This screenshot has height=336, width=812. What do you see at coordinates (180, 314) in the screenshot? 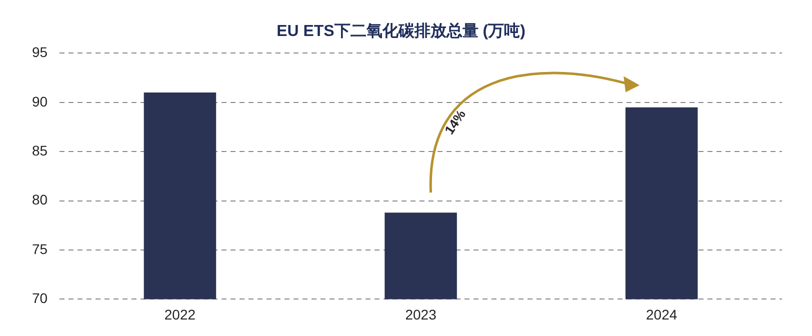
I see `x-tick-label: 2022` at bounding box center [180, 314].